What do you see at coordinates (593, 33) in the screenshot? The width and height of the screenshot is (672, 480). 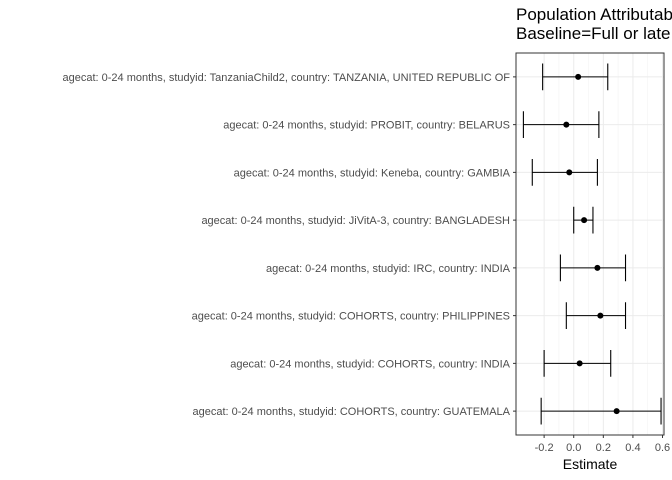 I see `chart-title-line-2: Baseline=Full or late` at bounding box center [593, 33].